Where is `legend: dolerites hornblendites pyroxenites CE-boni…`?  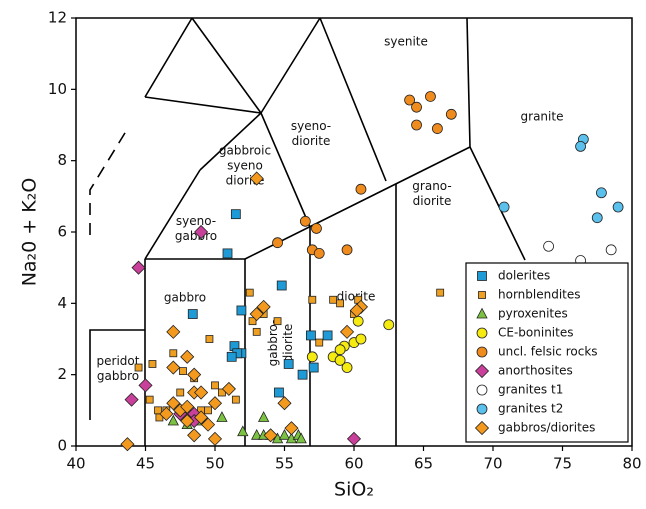 legend: dolerites hornblendites pyroxenites CE-boni… is located at coordinates (547, 352).